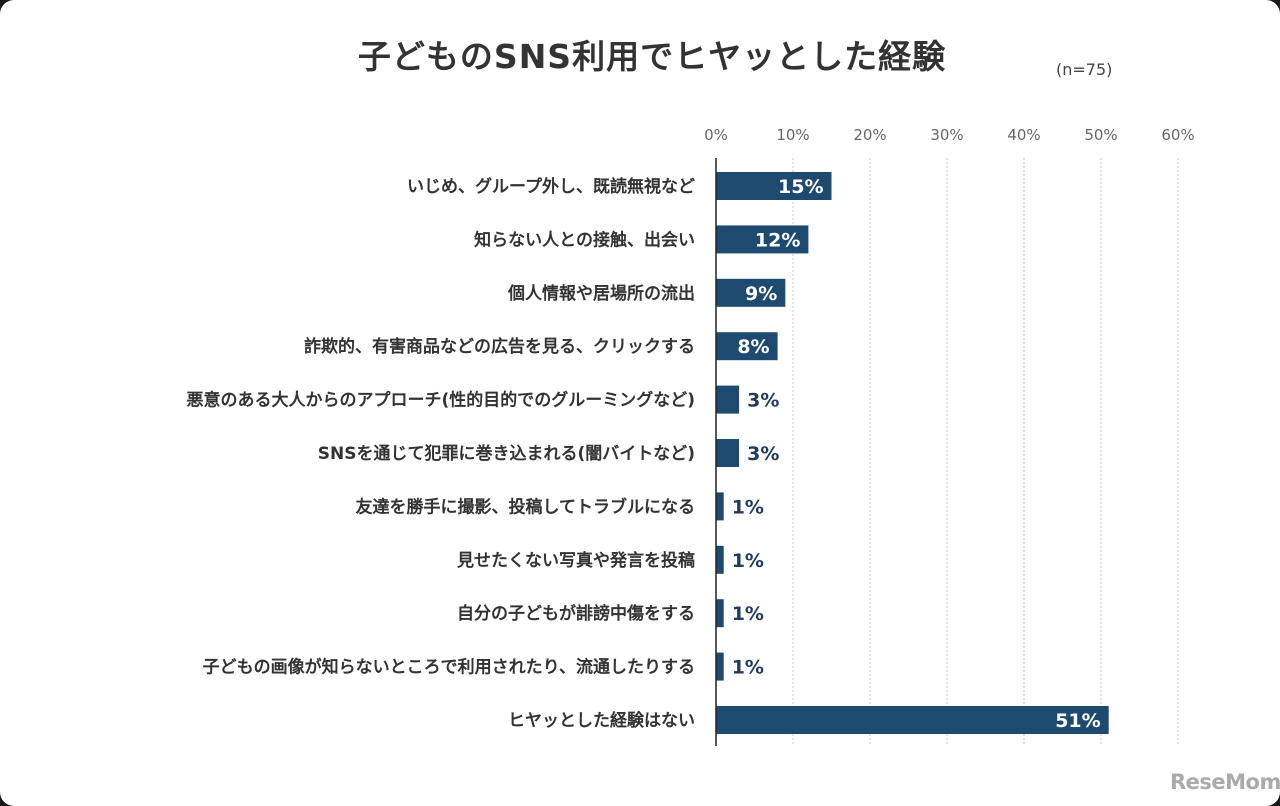 The height and width of the screenshot is (806, 1280). What do you see at coordinates (753, 347) in the screenshot?
I see `value-label: 8%` at bounding box center [753, 347].